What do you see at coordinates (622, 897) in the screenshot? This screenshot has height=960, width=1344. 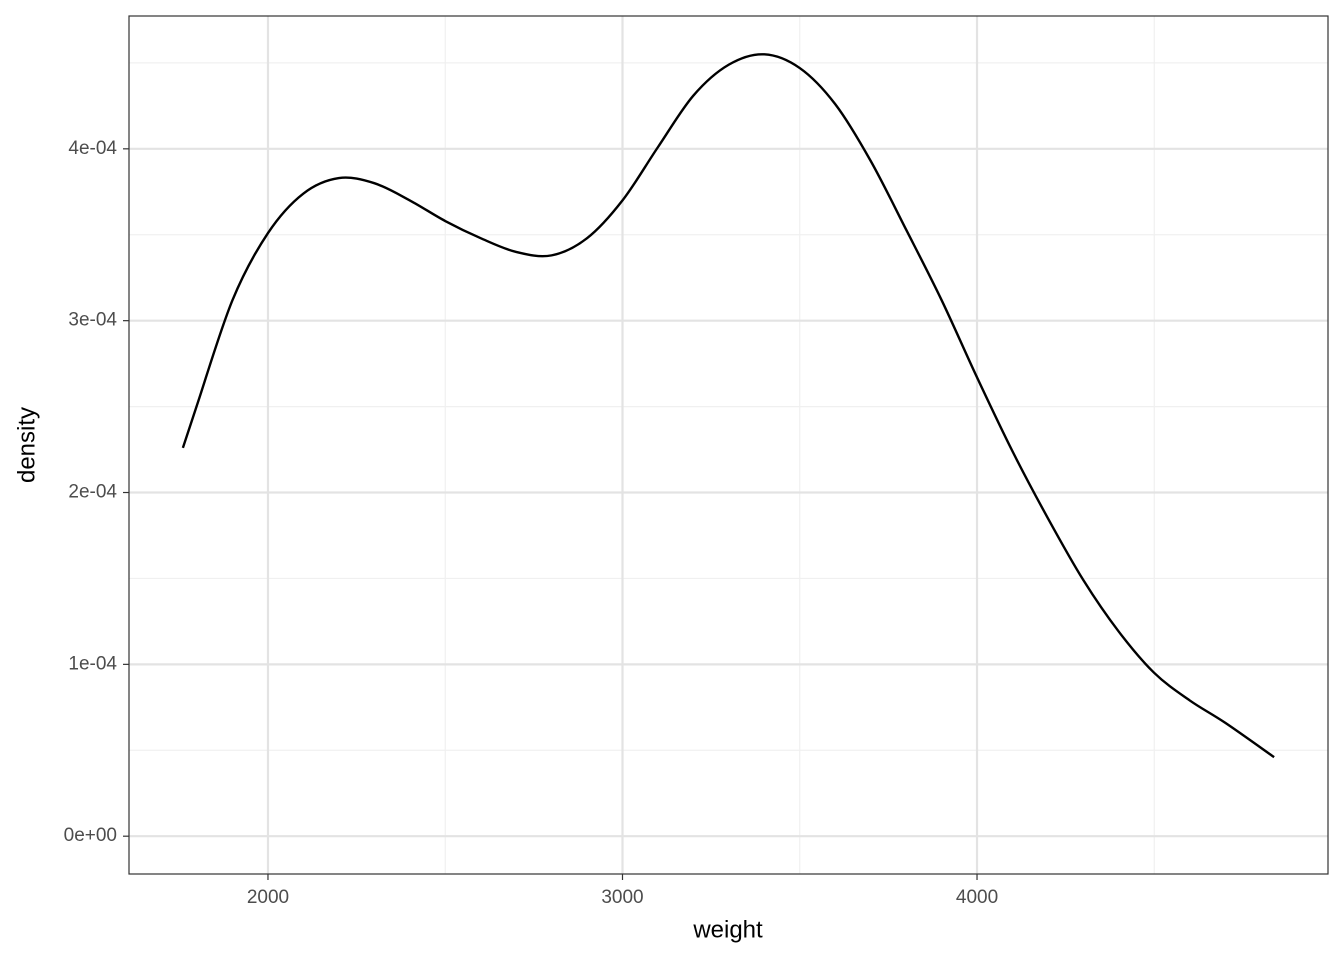 I see `x-tick-label: 3000` at bounding box center [622, 897].